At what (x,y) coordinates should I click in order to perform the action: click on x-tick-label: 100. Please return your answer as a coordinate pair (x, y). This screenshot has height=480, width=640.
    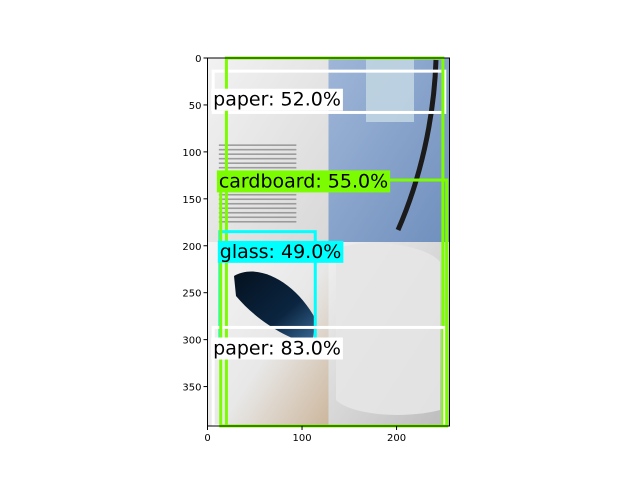
    Looking at the image, I should click on (301, 438).